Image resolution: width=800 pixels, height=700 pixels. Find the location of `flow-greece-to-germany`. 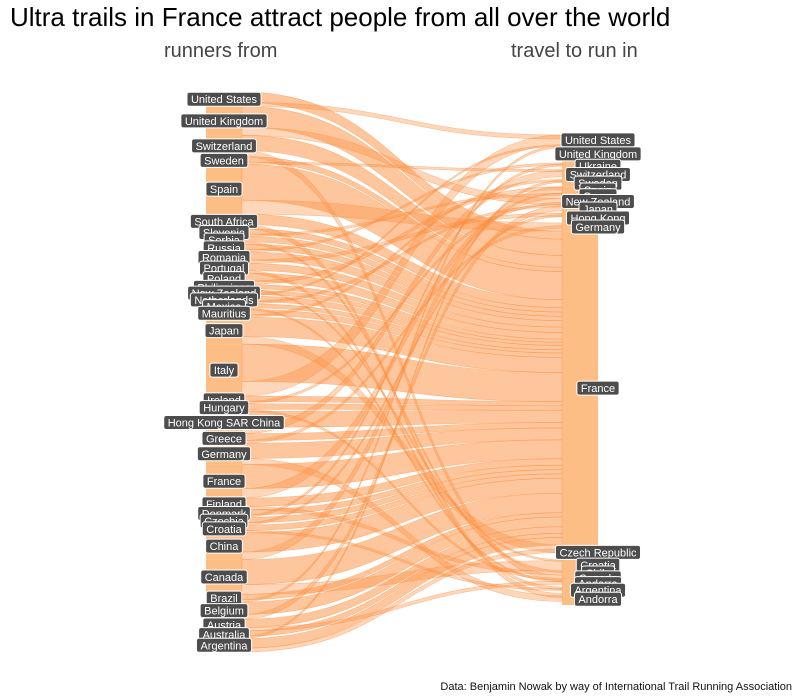

flow-greece-to-germany is located at coordinates (402, 334).